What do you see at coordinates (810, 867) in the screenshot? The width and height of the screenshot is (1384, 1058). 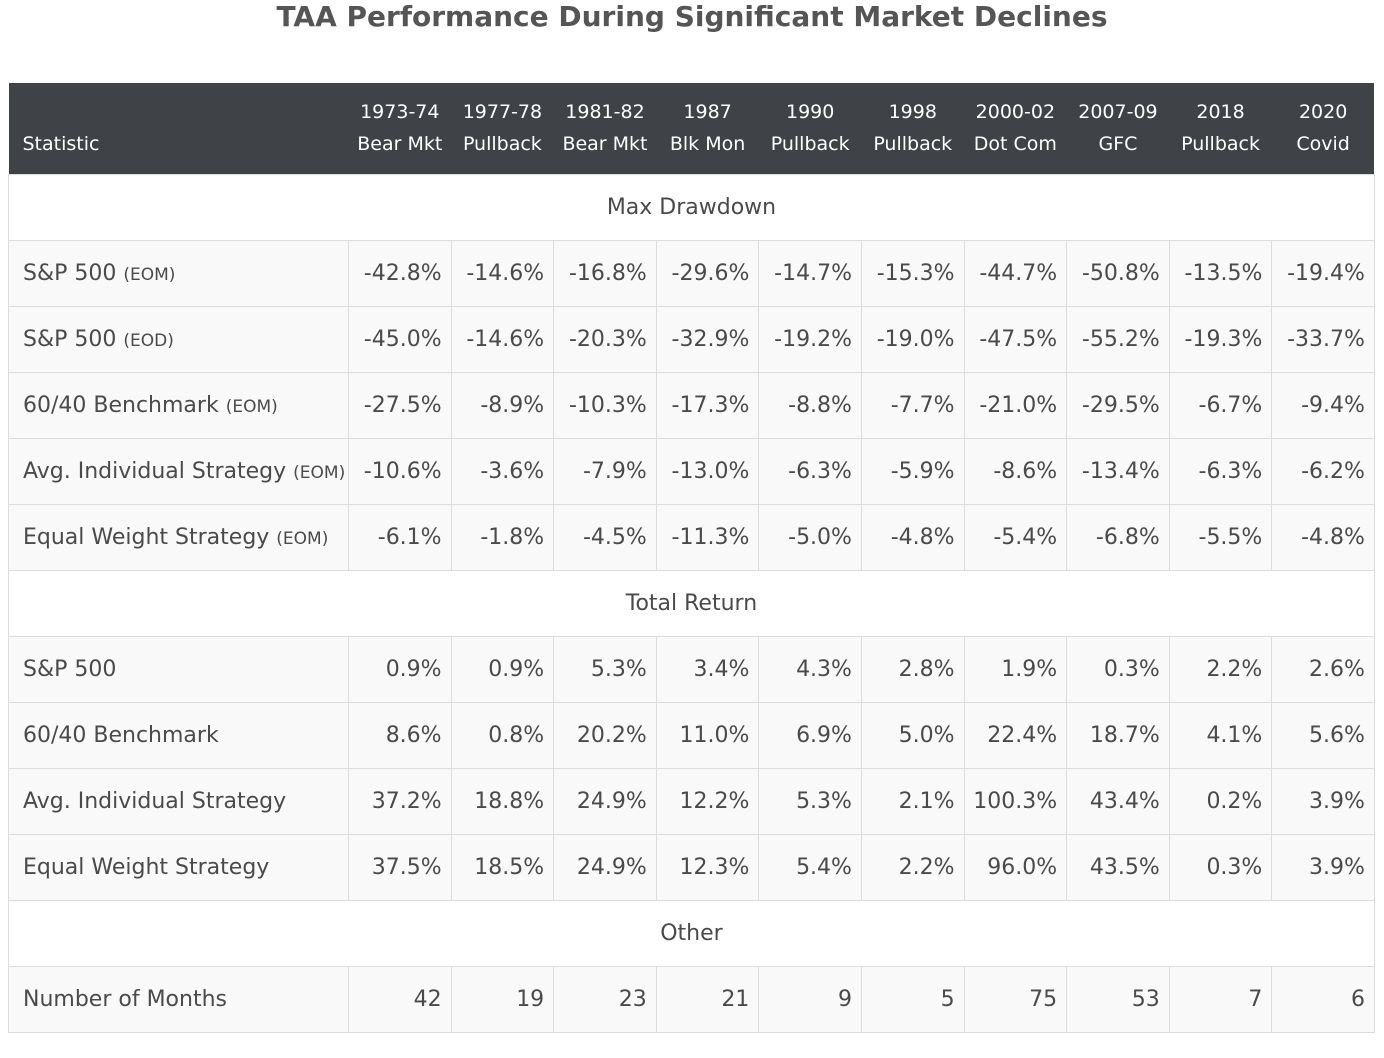 I see `value-cell: 5.4%` at bounding box center [810, 867].